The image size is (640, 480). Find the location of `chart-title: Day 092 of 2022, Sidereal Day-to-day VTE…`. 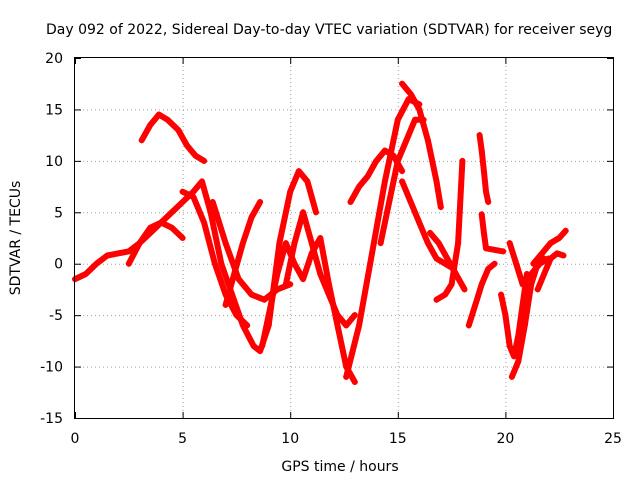

chart-title: Day 092 of 2022, Sidereal Day-to-day VTE… is located at coordinates (329, 30).